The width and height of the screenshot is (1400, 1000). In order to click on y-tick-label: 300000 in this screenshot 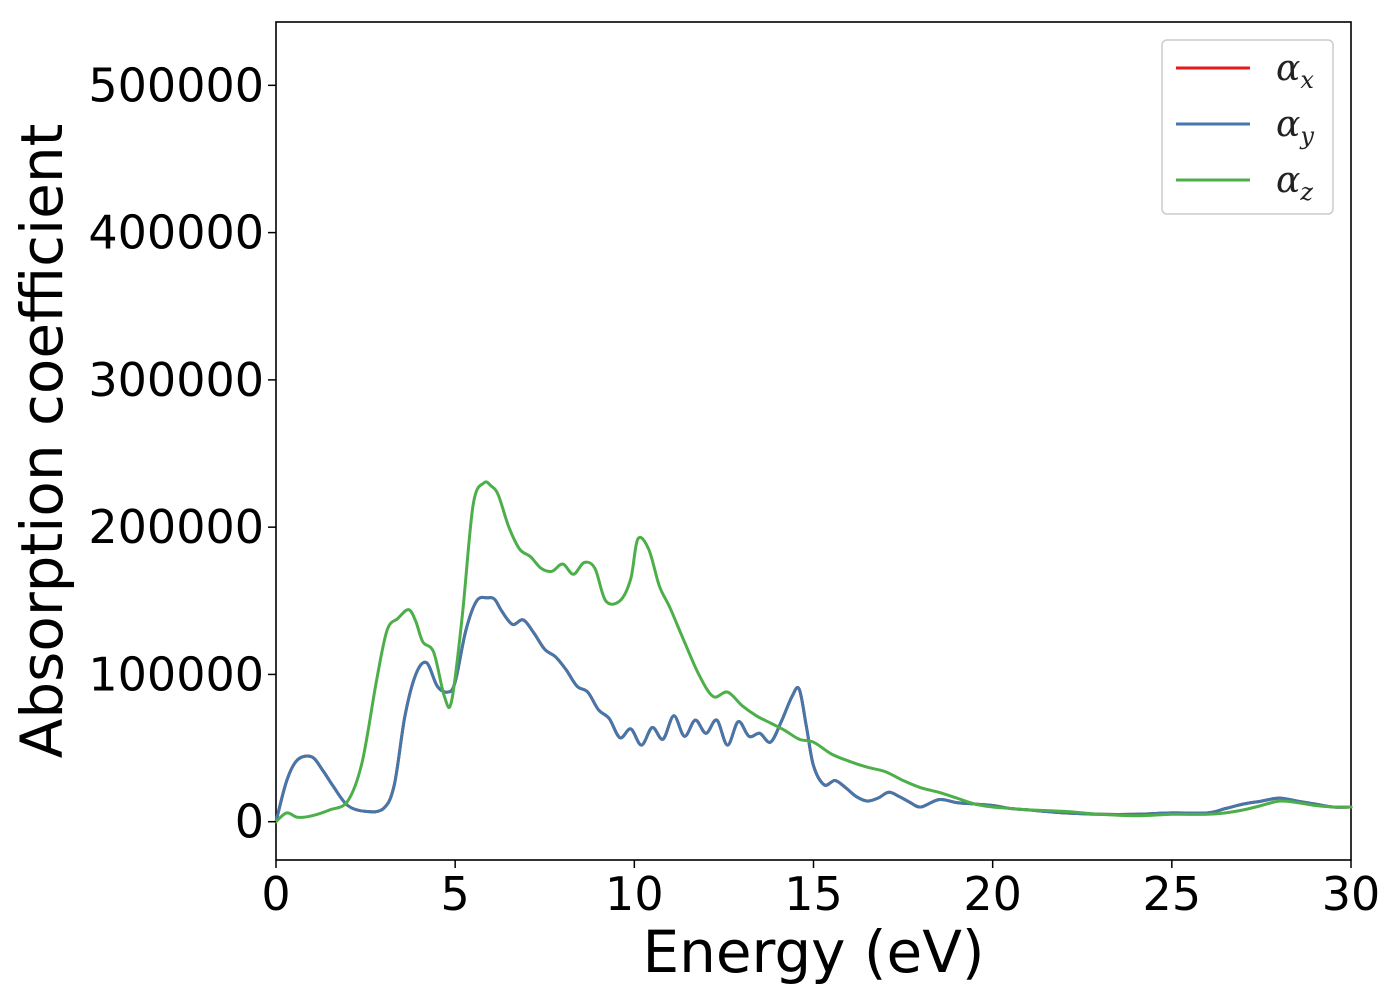, I will do `click(176, 380)`.